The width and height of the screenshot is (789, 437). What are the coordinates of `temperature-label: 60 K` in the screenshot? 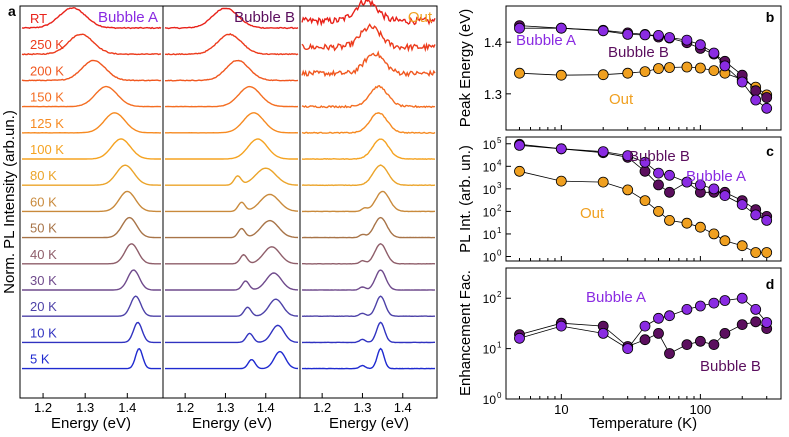 It's located at (43, 201).